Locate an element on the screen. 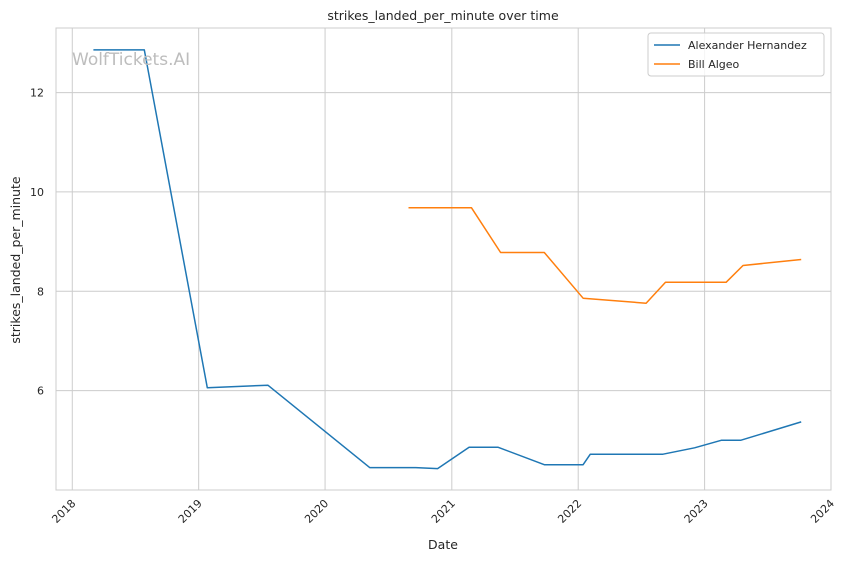  watermark-text: WolfTickets.AI is located at coordinates (131, 60).